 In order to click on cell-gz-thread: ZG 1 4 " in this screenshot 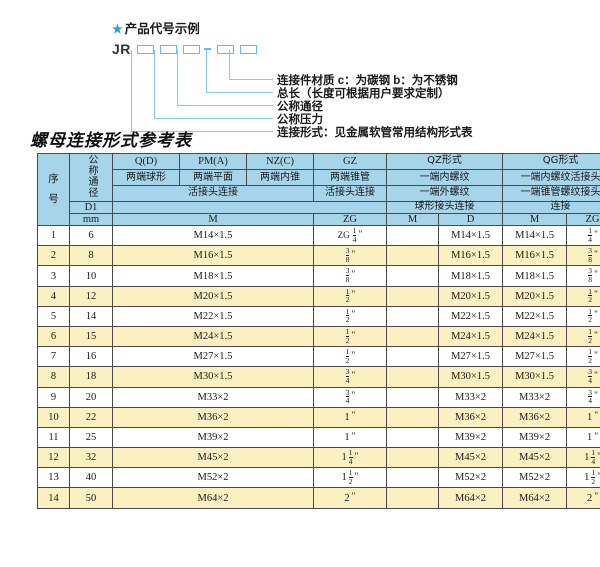, I will do `click(350, 236)`.